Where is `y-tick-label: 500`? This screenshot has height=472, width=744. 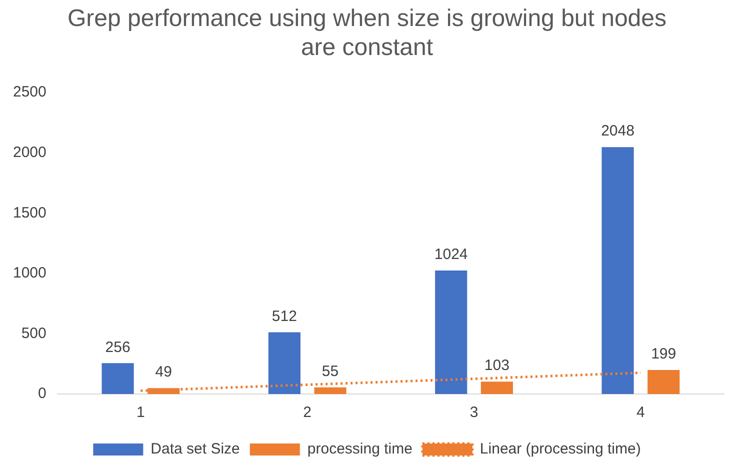 y-tick-label: 500 is located at coordinates (33, 333).